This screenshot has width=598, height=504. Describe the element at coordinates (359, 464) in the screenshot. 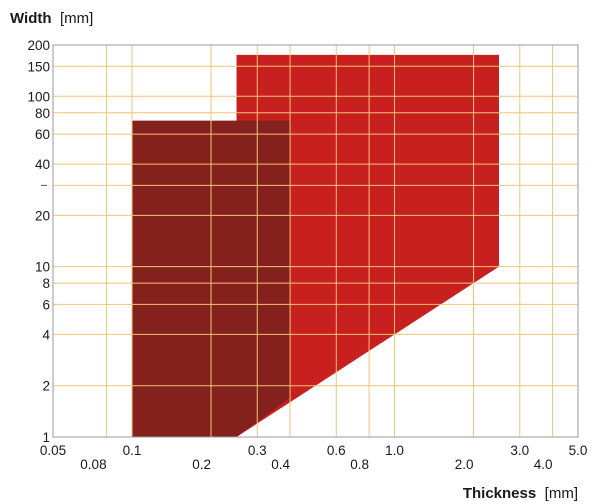

I see `x-tick-label: 0.8` at that location.